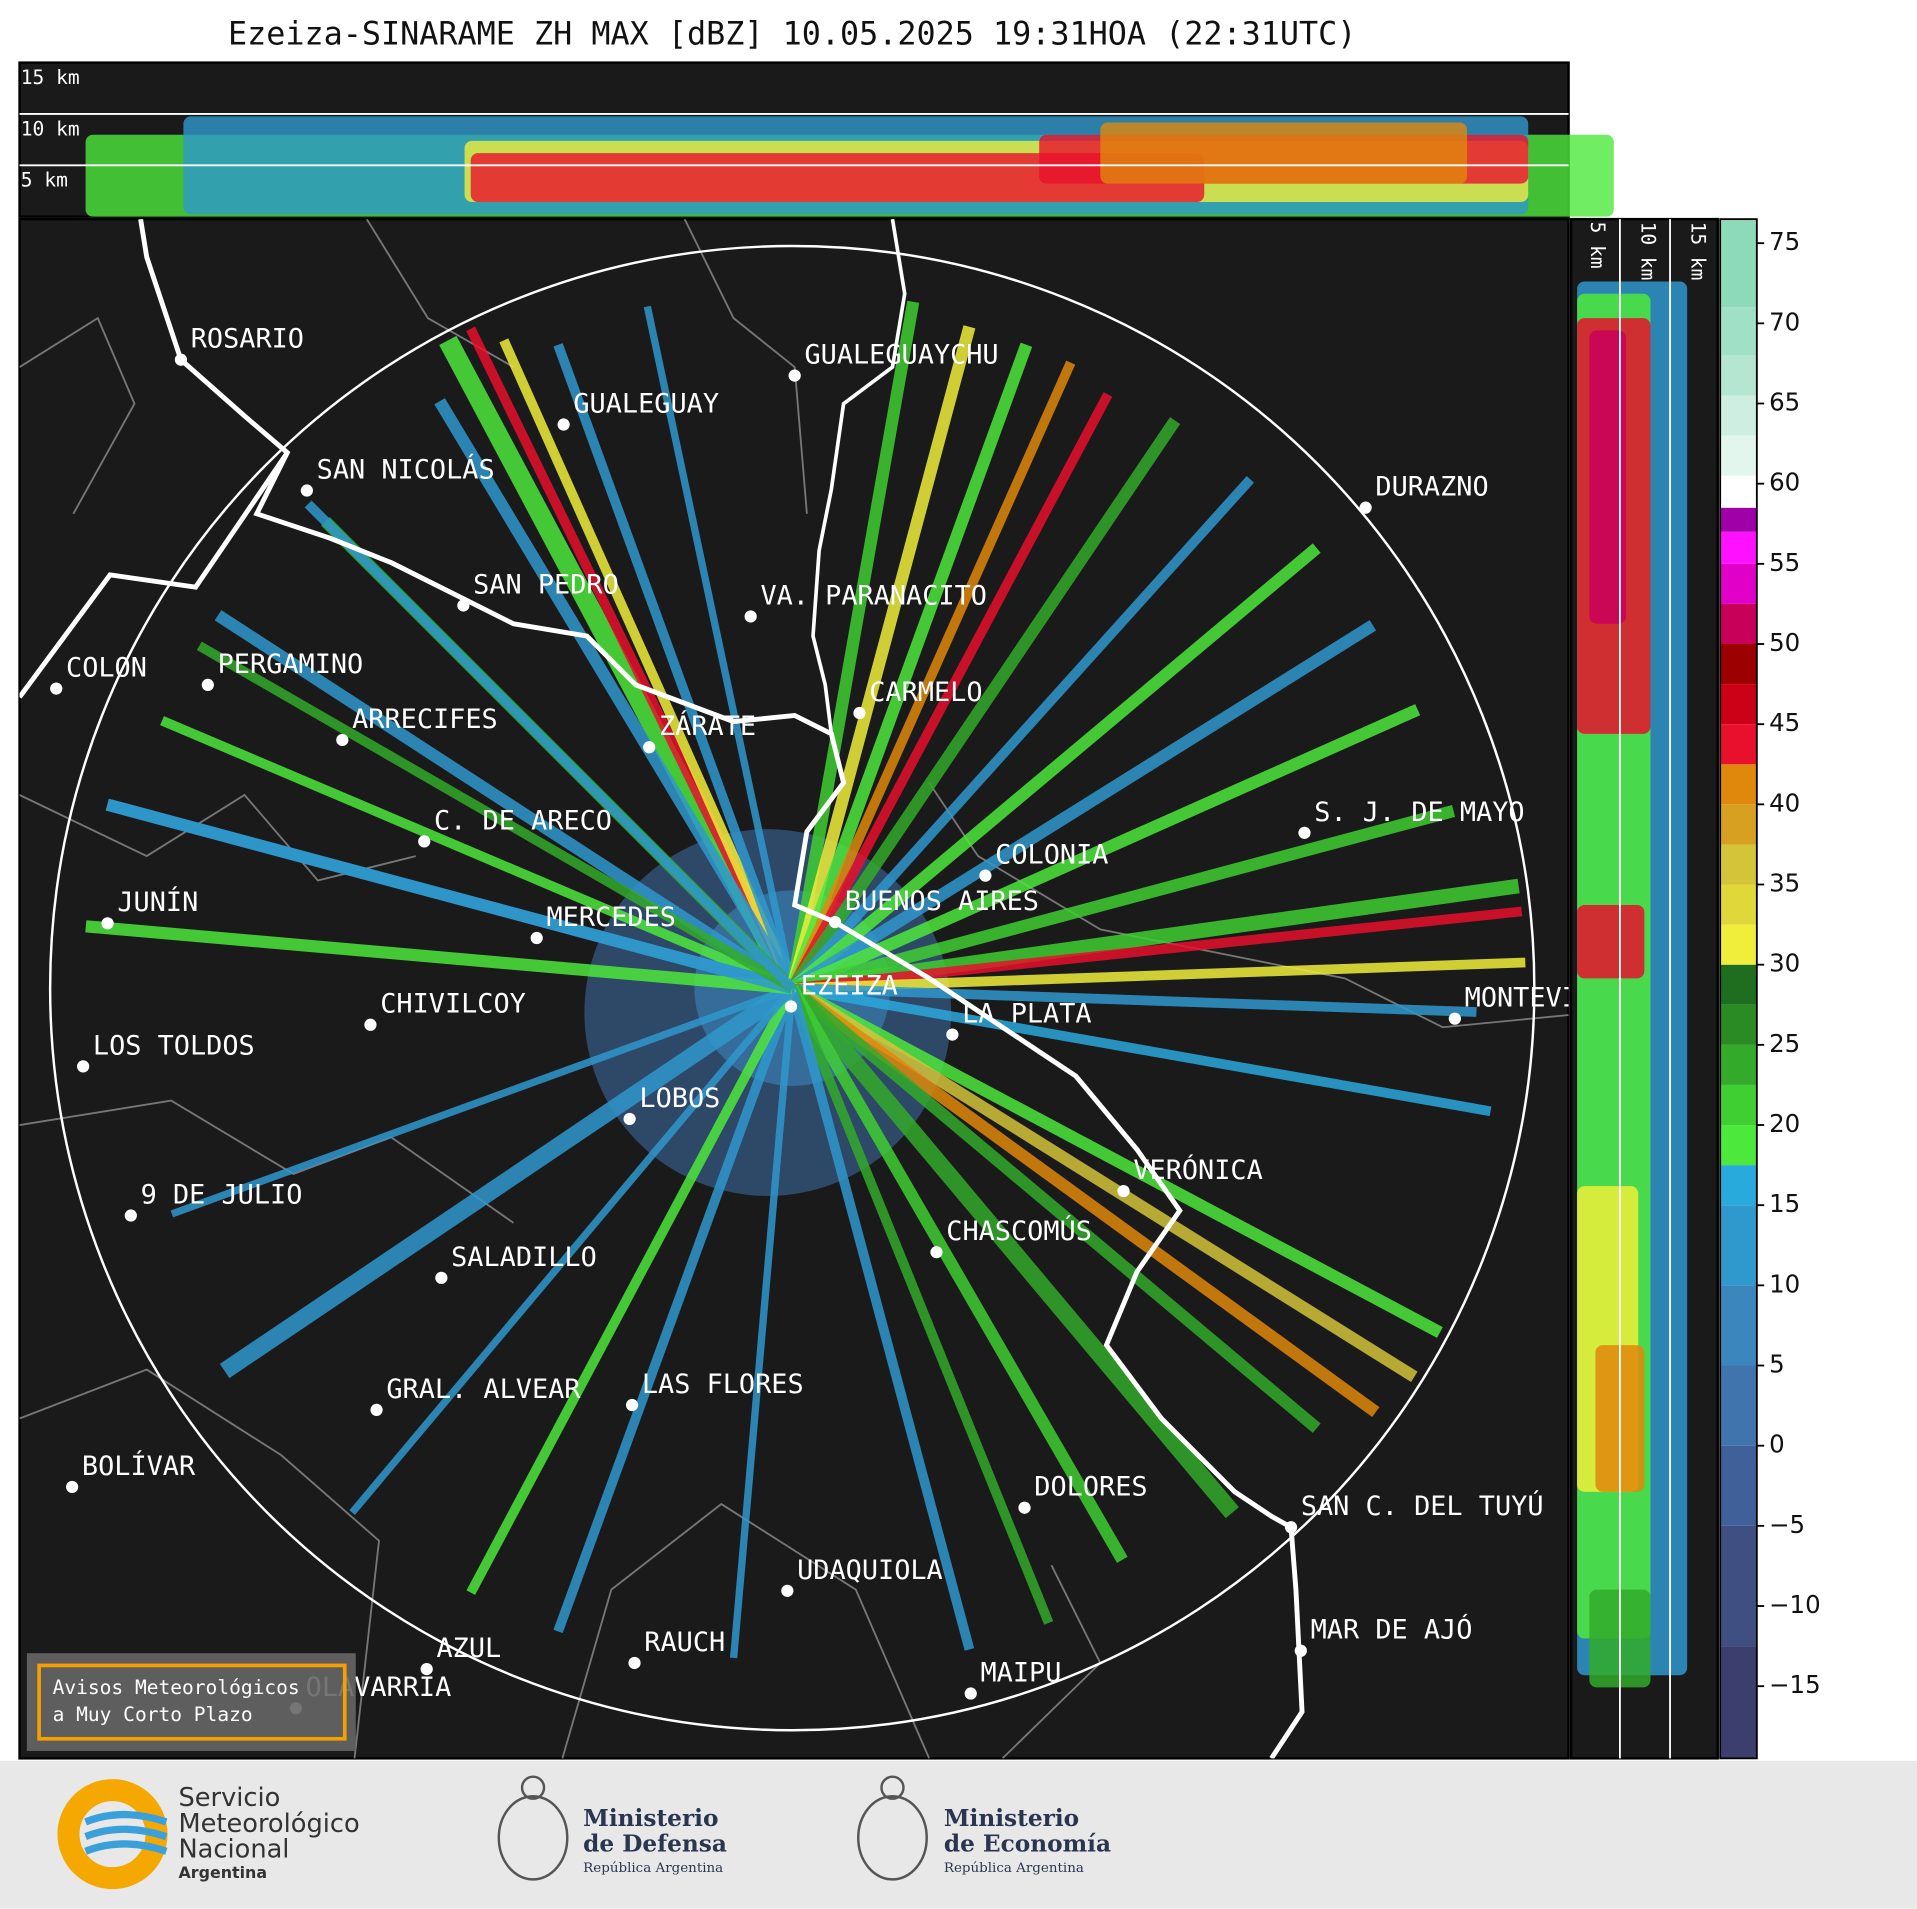  I want to click on tick-label: 0, so click(1777, 1444).